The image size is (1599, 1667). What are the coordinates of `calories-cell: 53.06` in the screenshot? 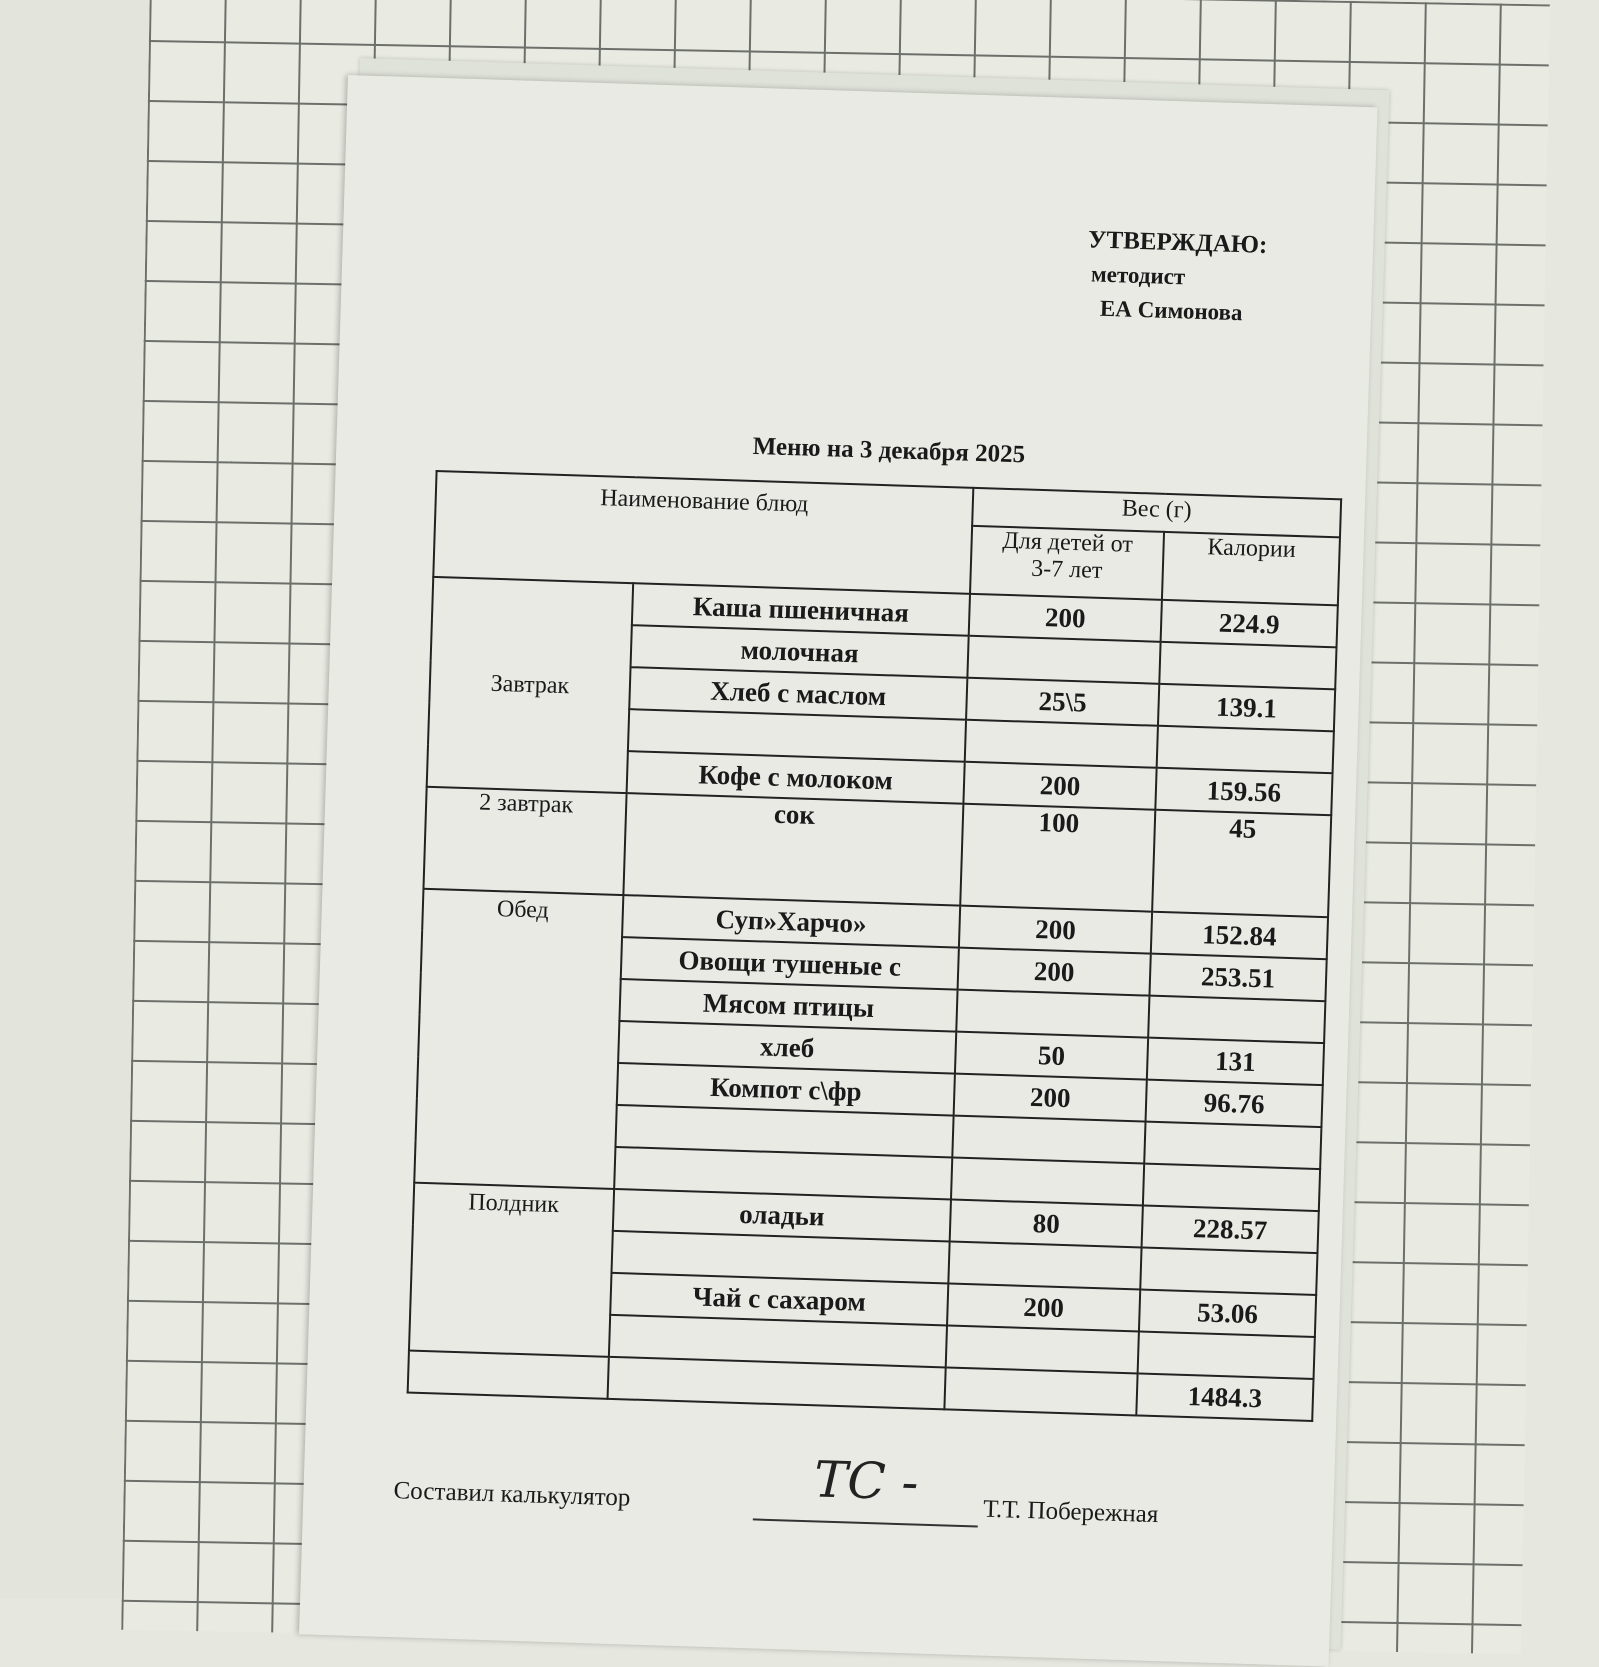 It's located at (1227, 1313).